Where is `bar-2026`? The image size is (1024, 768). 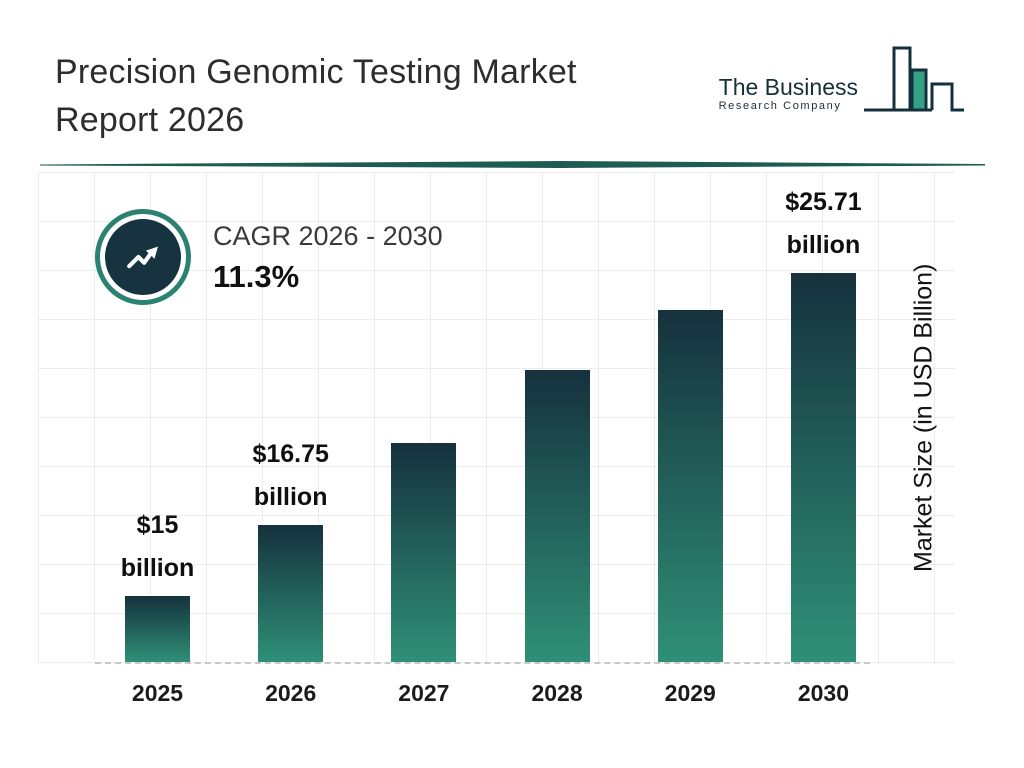 bar-2026 is located at coordinates (291, 593).